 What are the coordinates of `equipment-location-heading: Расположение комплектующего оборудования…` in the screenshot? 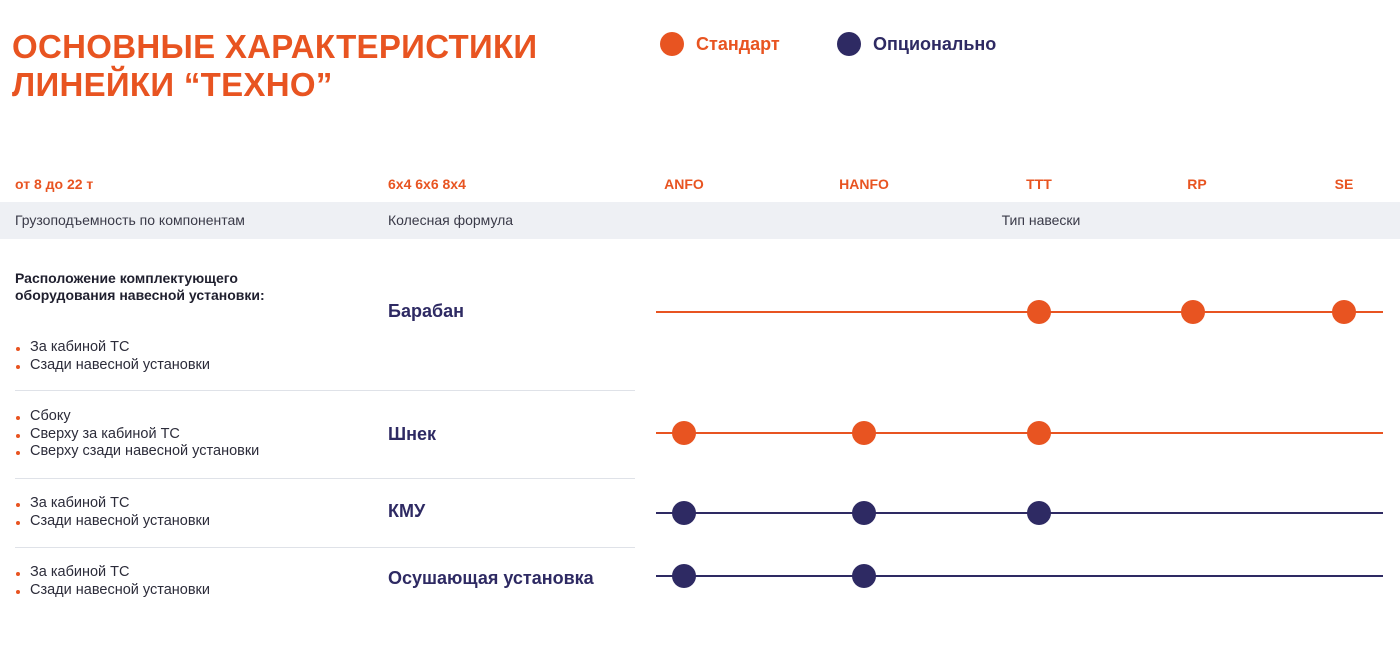 It's located at (140, 287).